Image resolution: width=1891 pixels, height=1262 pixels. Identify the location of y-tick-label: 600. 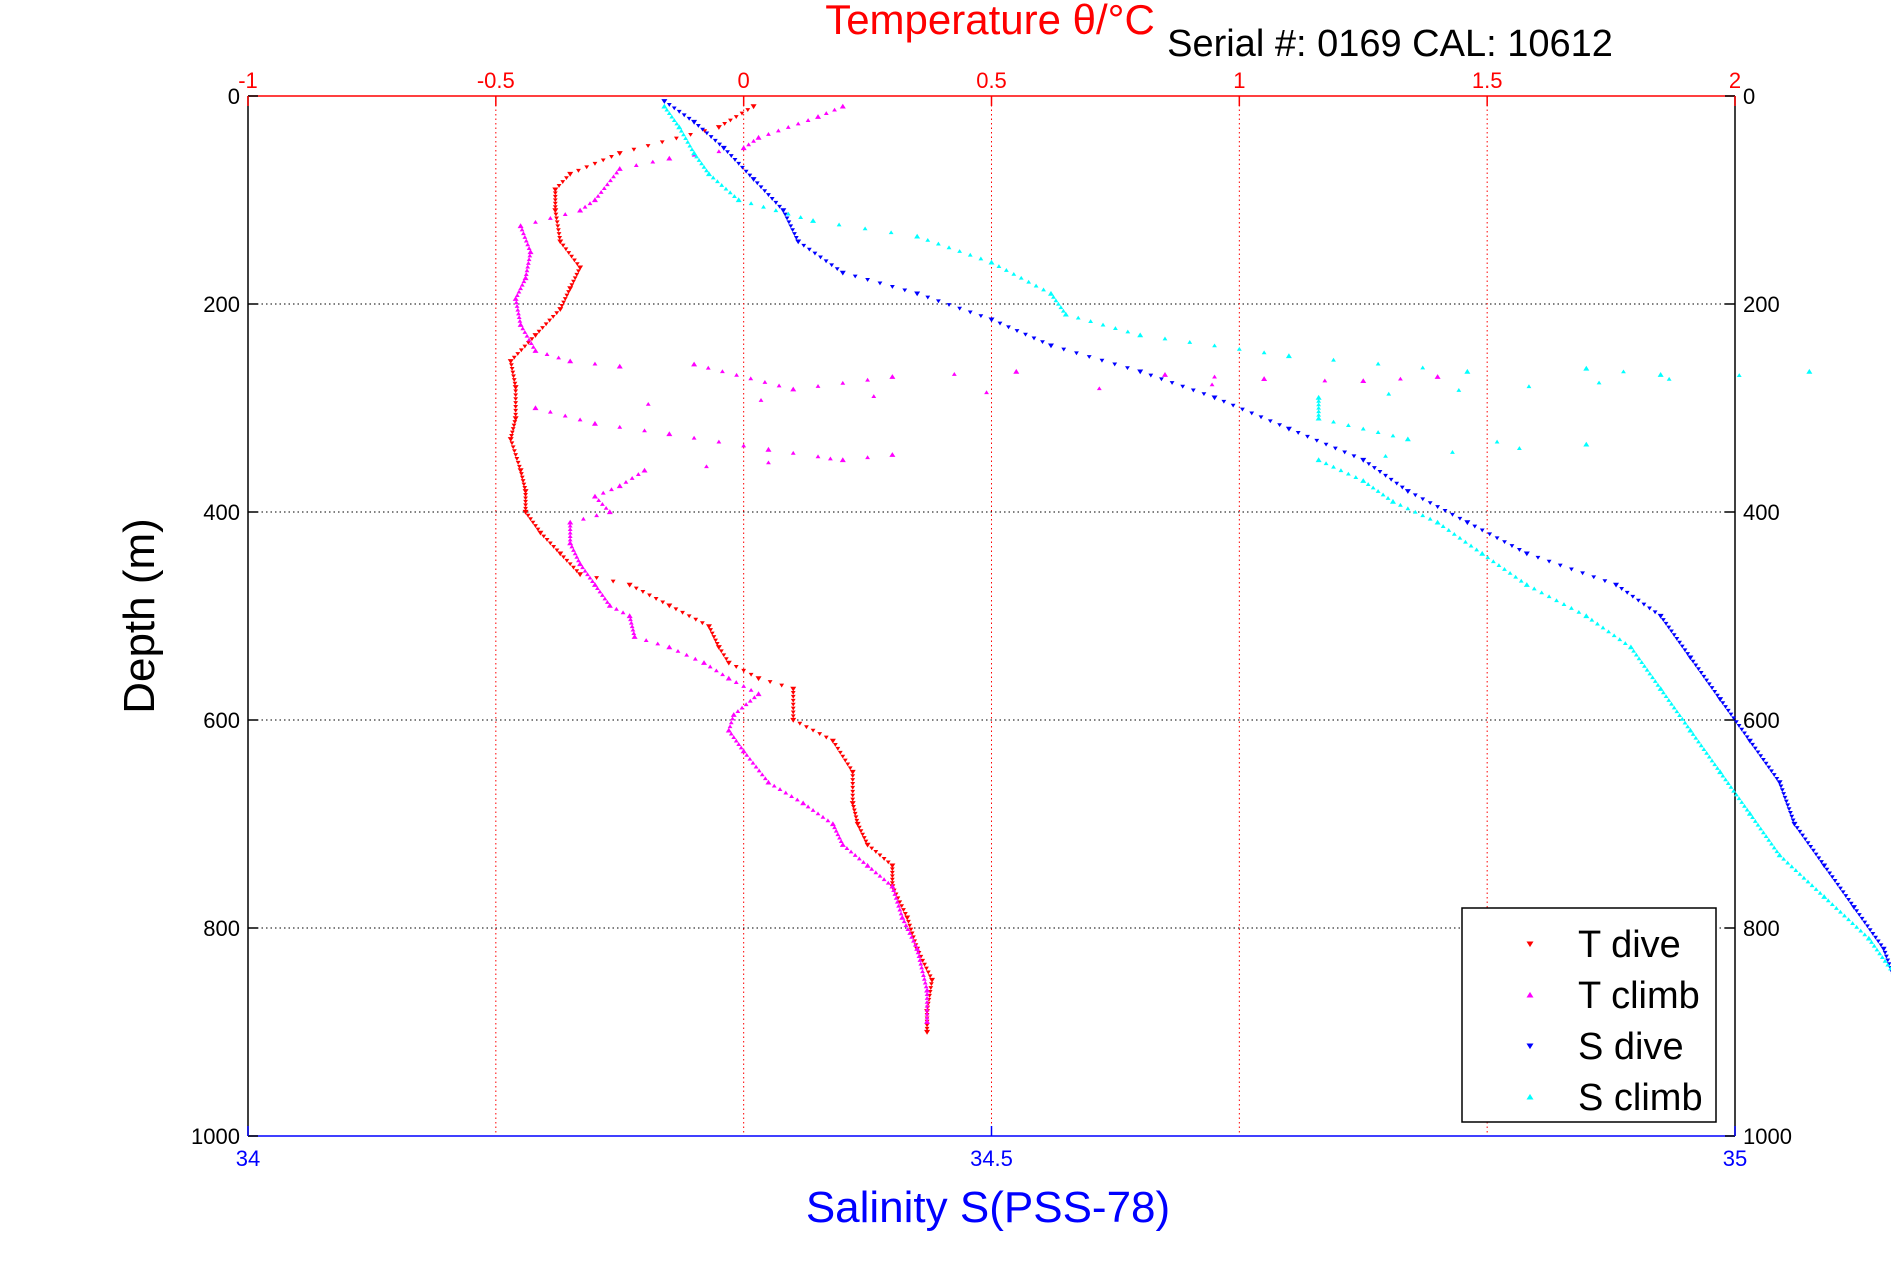
(221, 720).